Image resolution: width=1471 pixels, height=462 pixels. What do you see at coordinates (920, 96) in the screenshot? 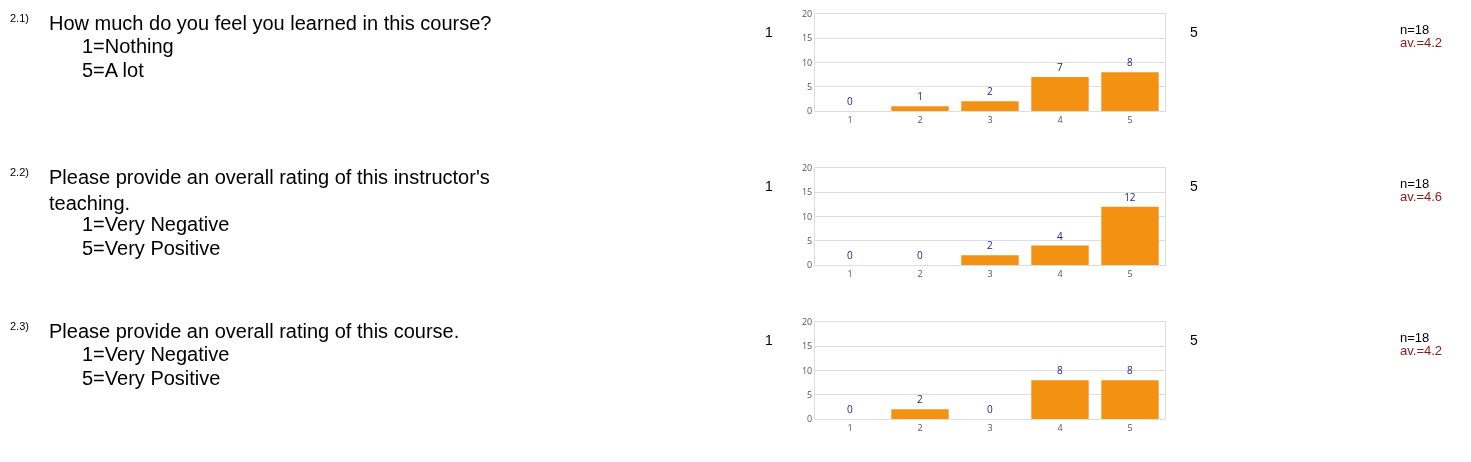
I see `data-label: 1` at bounding box center [920, 96].